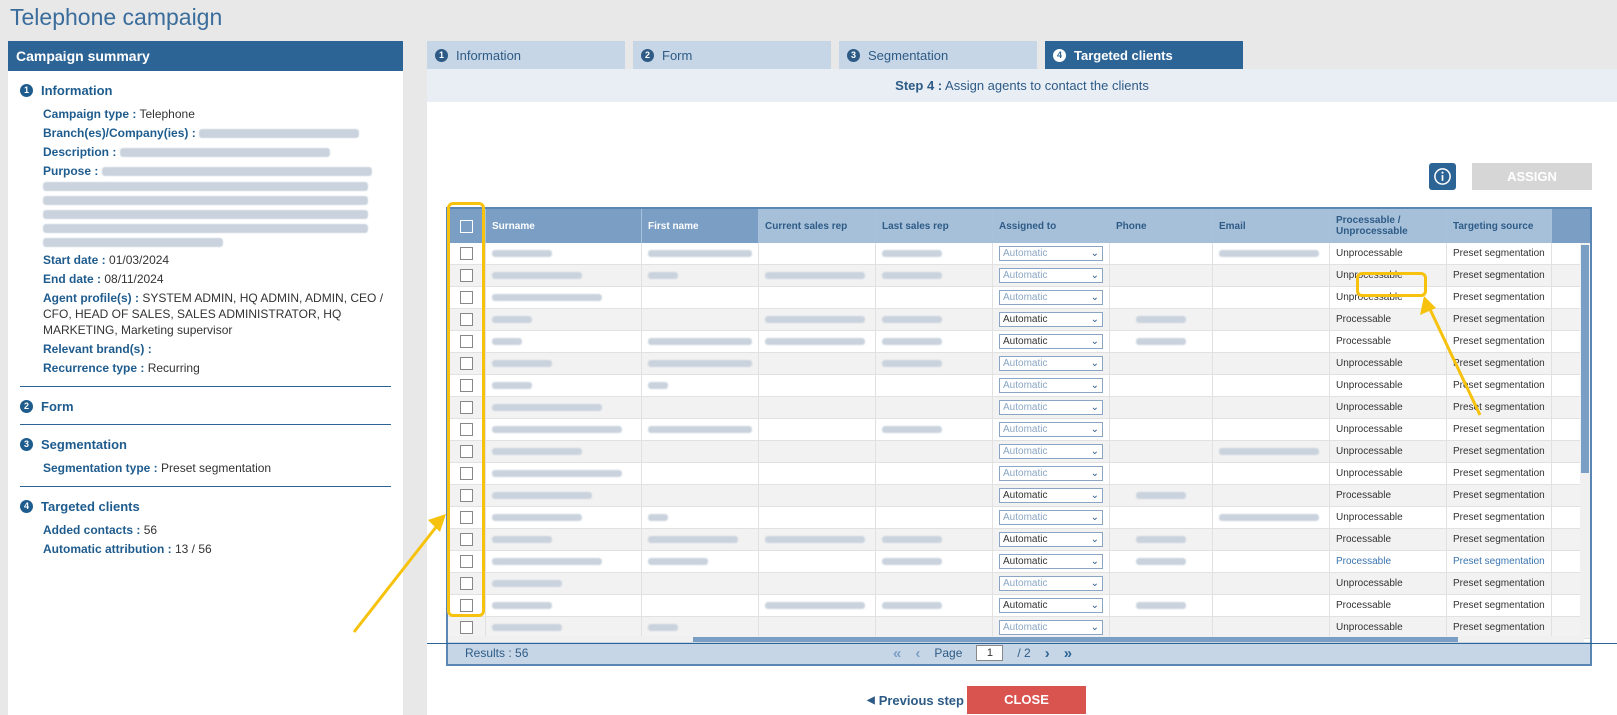 The width and height of the screenshot is (1617, 715). What do you see at coordinates (1585, 359) in the screenshot?
I see `vertical-scroll-thumb` at bounding box center [1585, 359].